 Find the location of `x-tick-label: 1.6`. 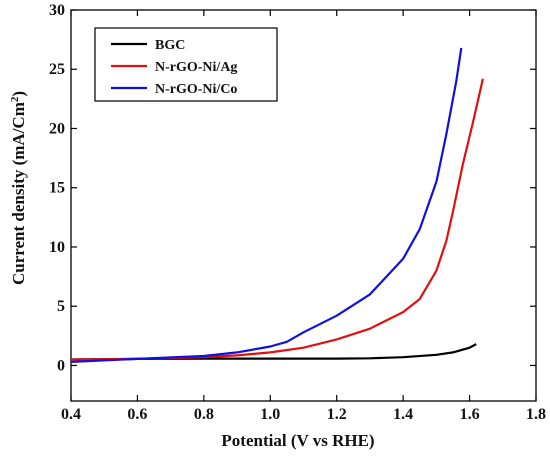

x-tick-label: 1.6 is located at coordinates (470, 414).